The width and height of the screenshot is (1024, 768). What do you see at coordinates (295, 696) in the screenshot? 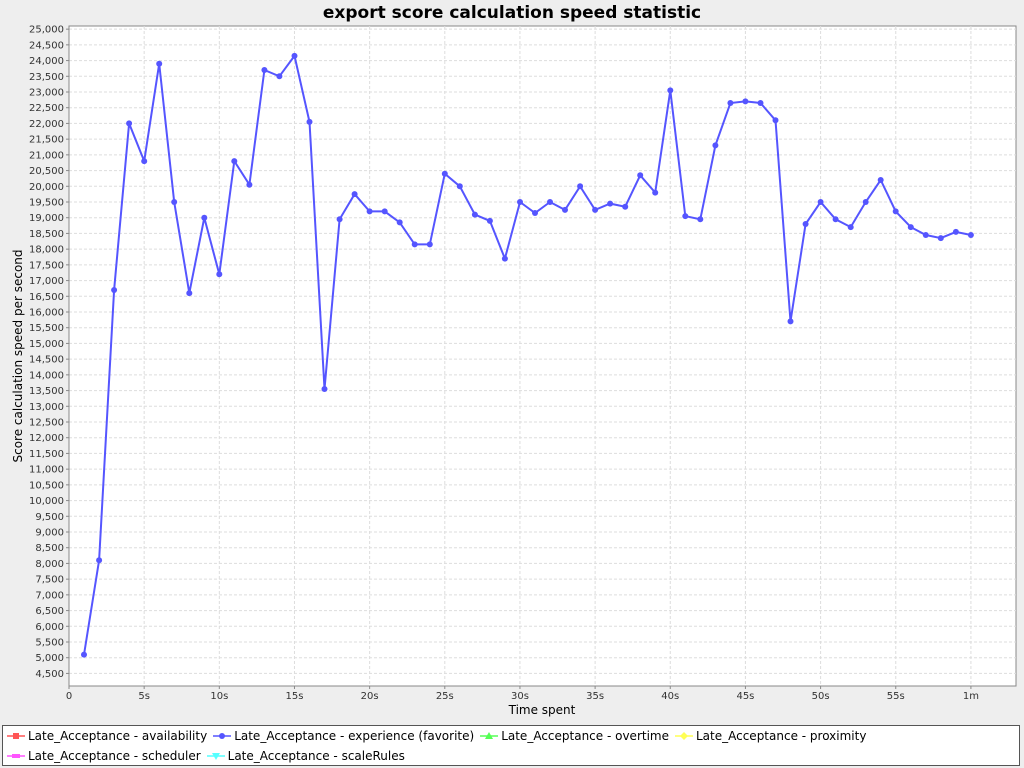
I see `x-tick-label: 15s` at bounding box center [295, 696].